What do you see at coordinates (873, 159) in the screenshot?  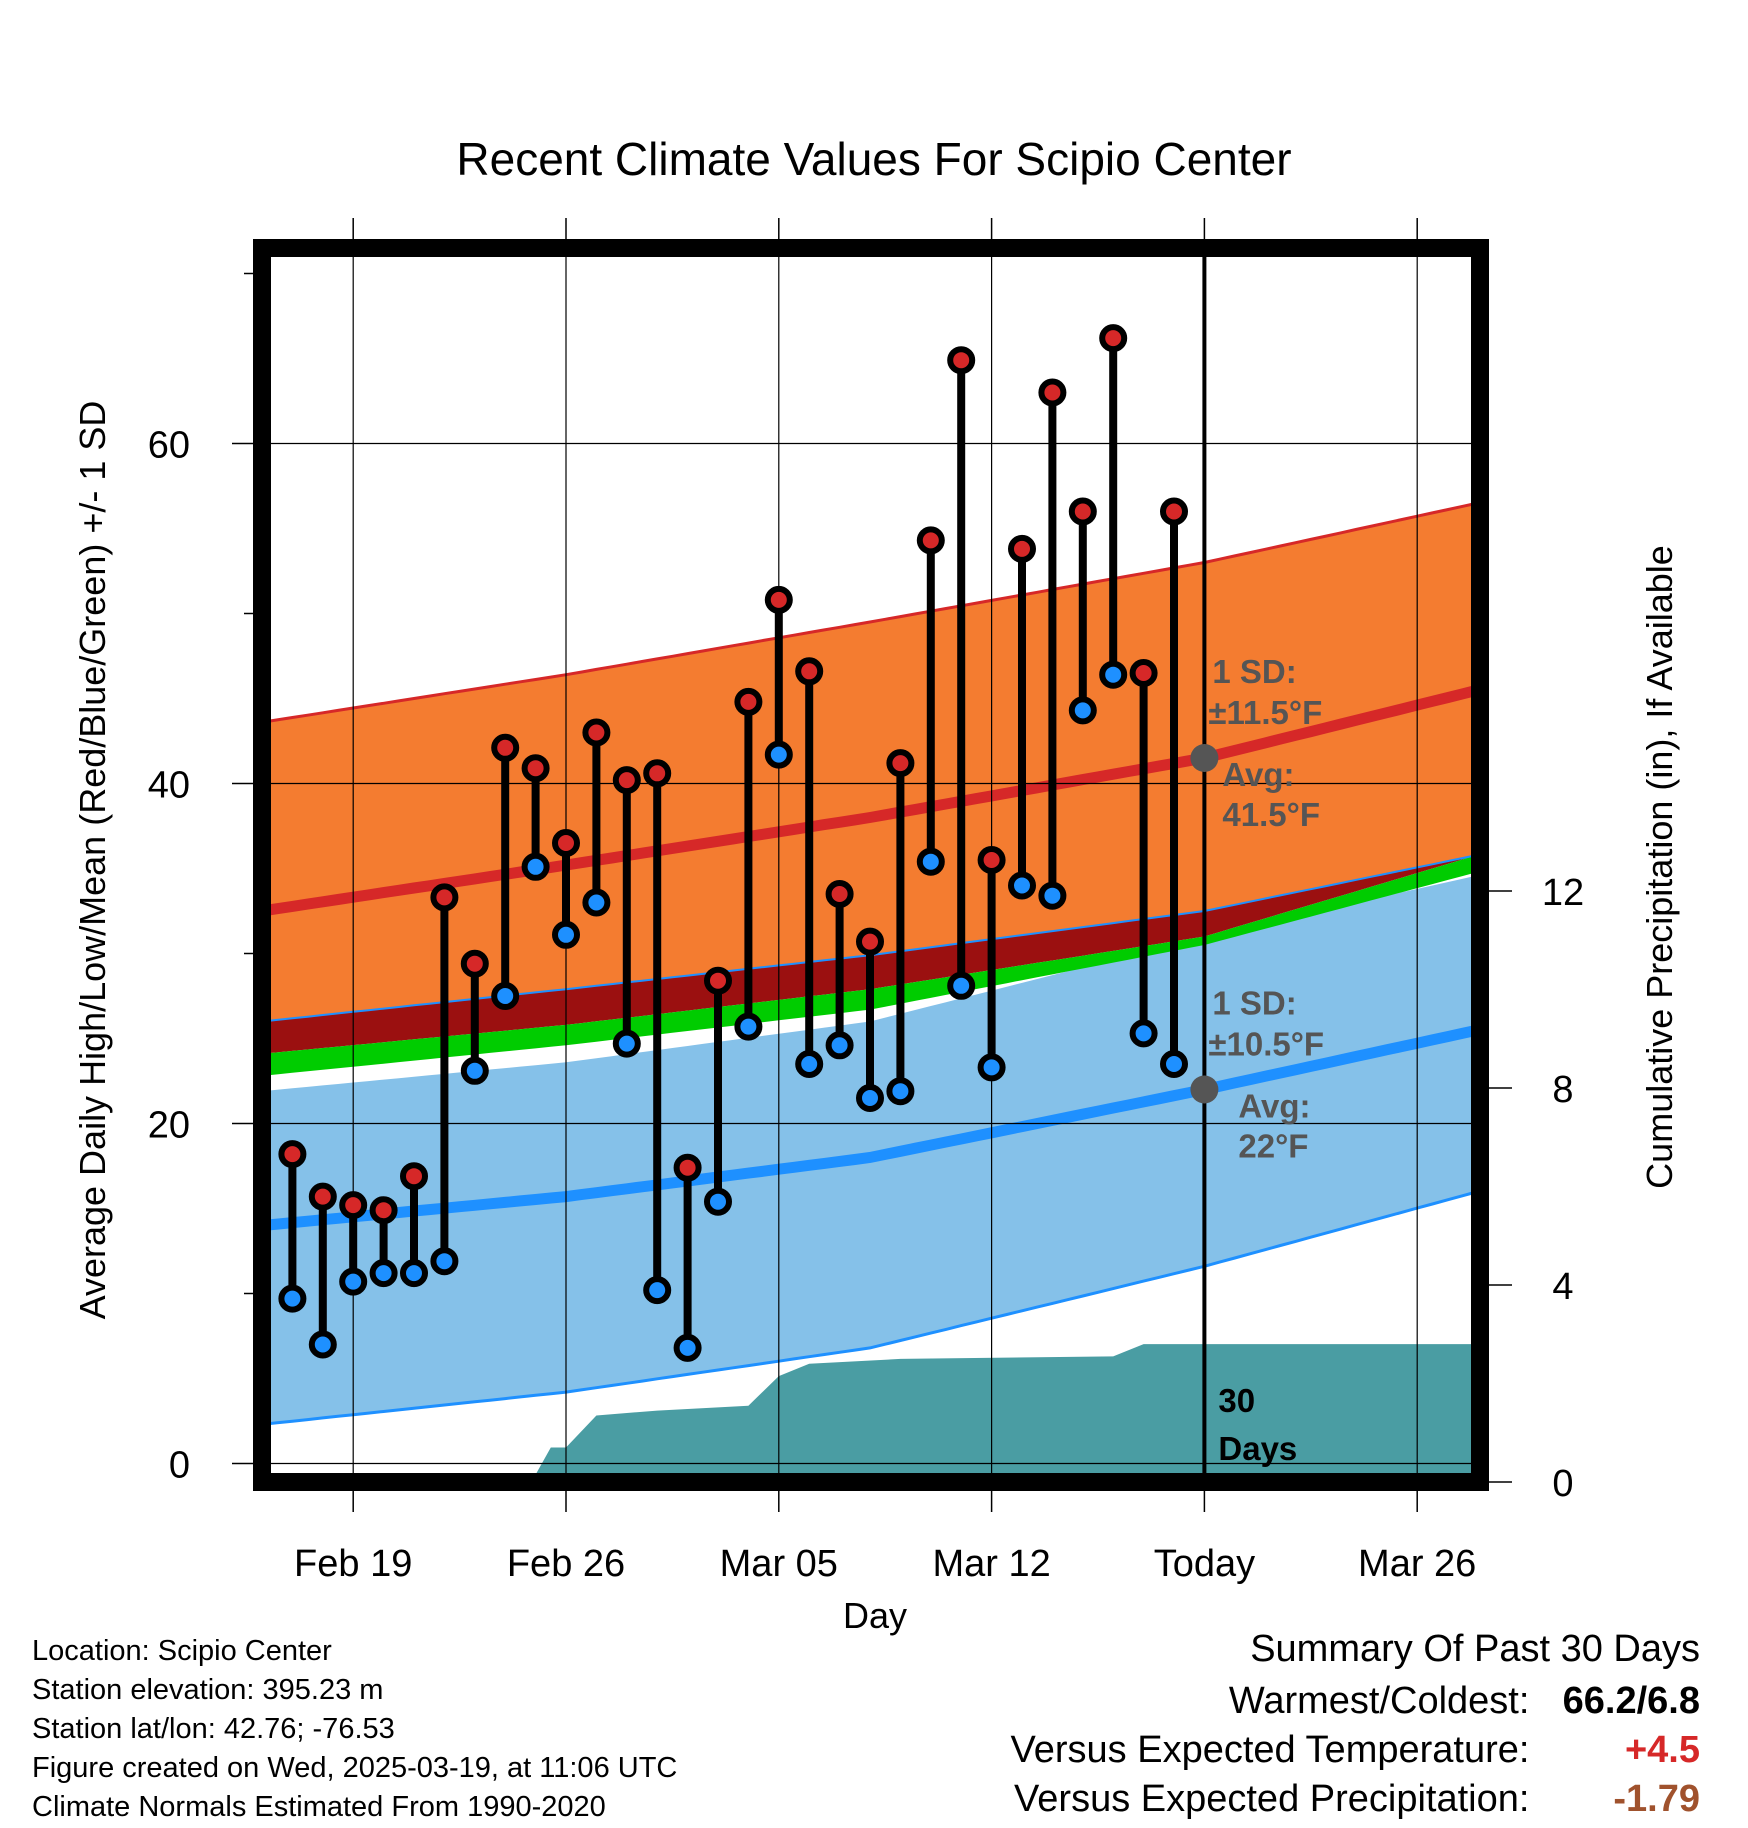 I see `chart-title: Recent Climate Values For Scipio Center` at bounding box center [873, 159].